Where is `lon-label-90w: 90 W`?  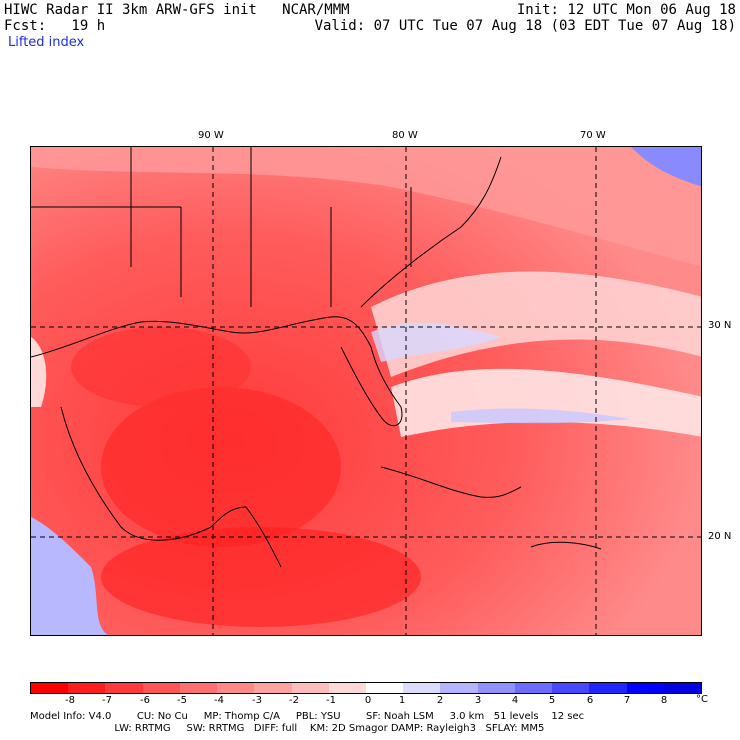 lon-label-90w: 90 W is located at coordinates (211, 135).